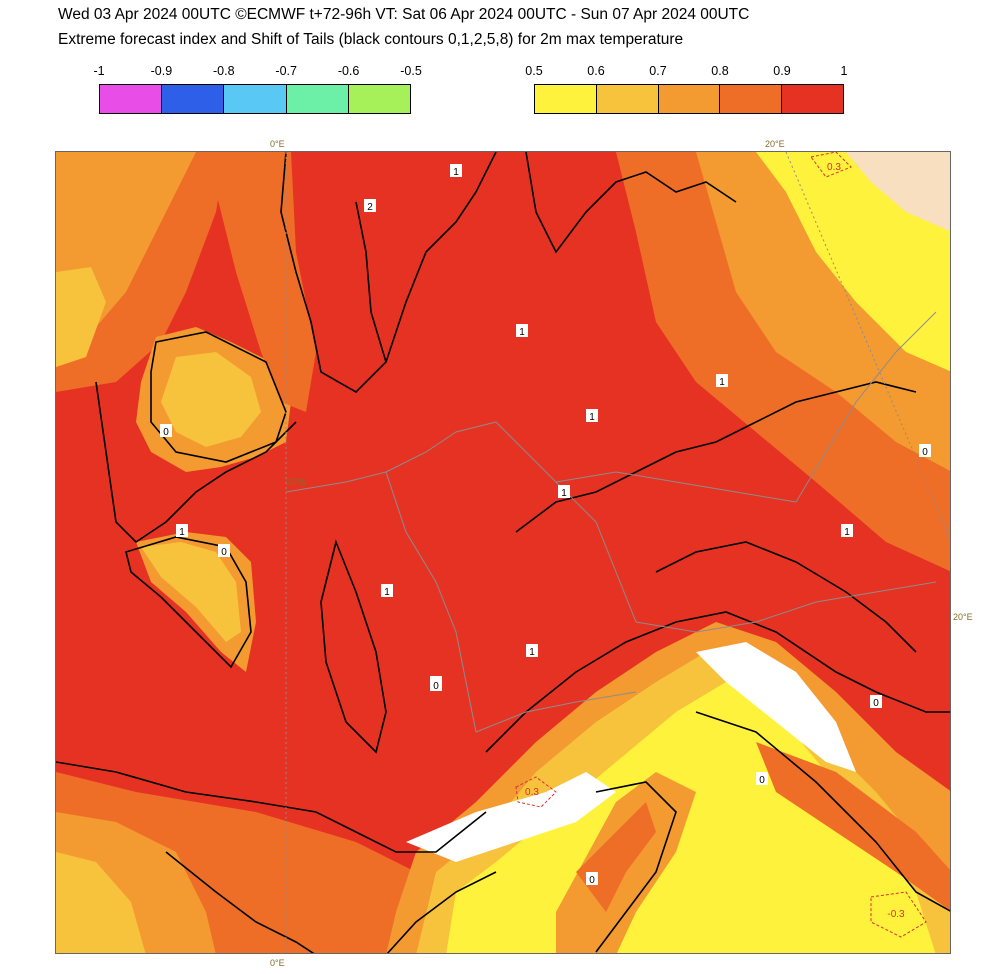  I want to click on contour-label-text: 0.3, so click(532, 792).